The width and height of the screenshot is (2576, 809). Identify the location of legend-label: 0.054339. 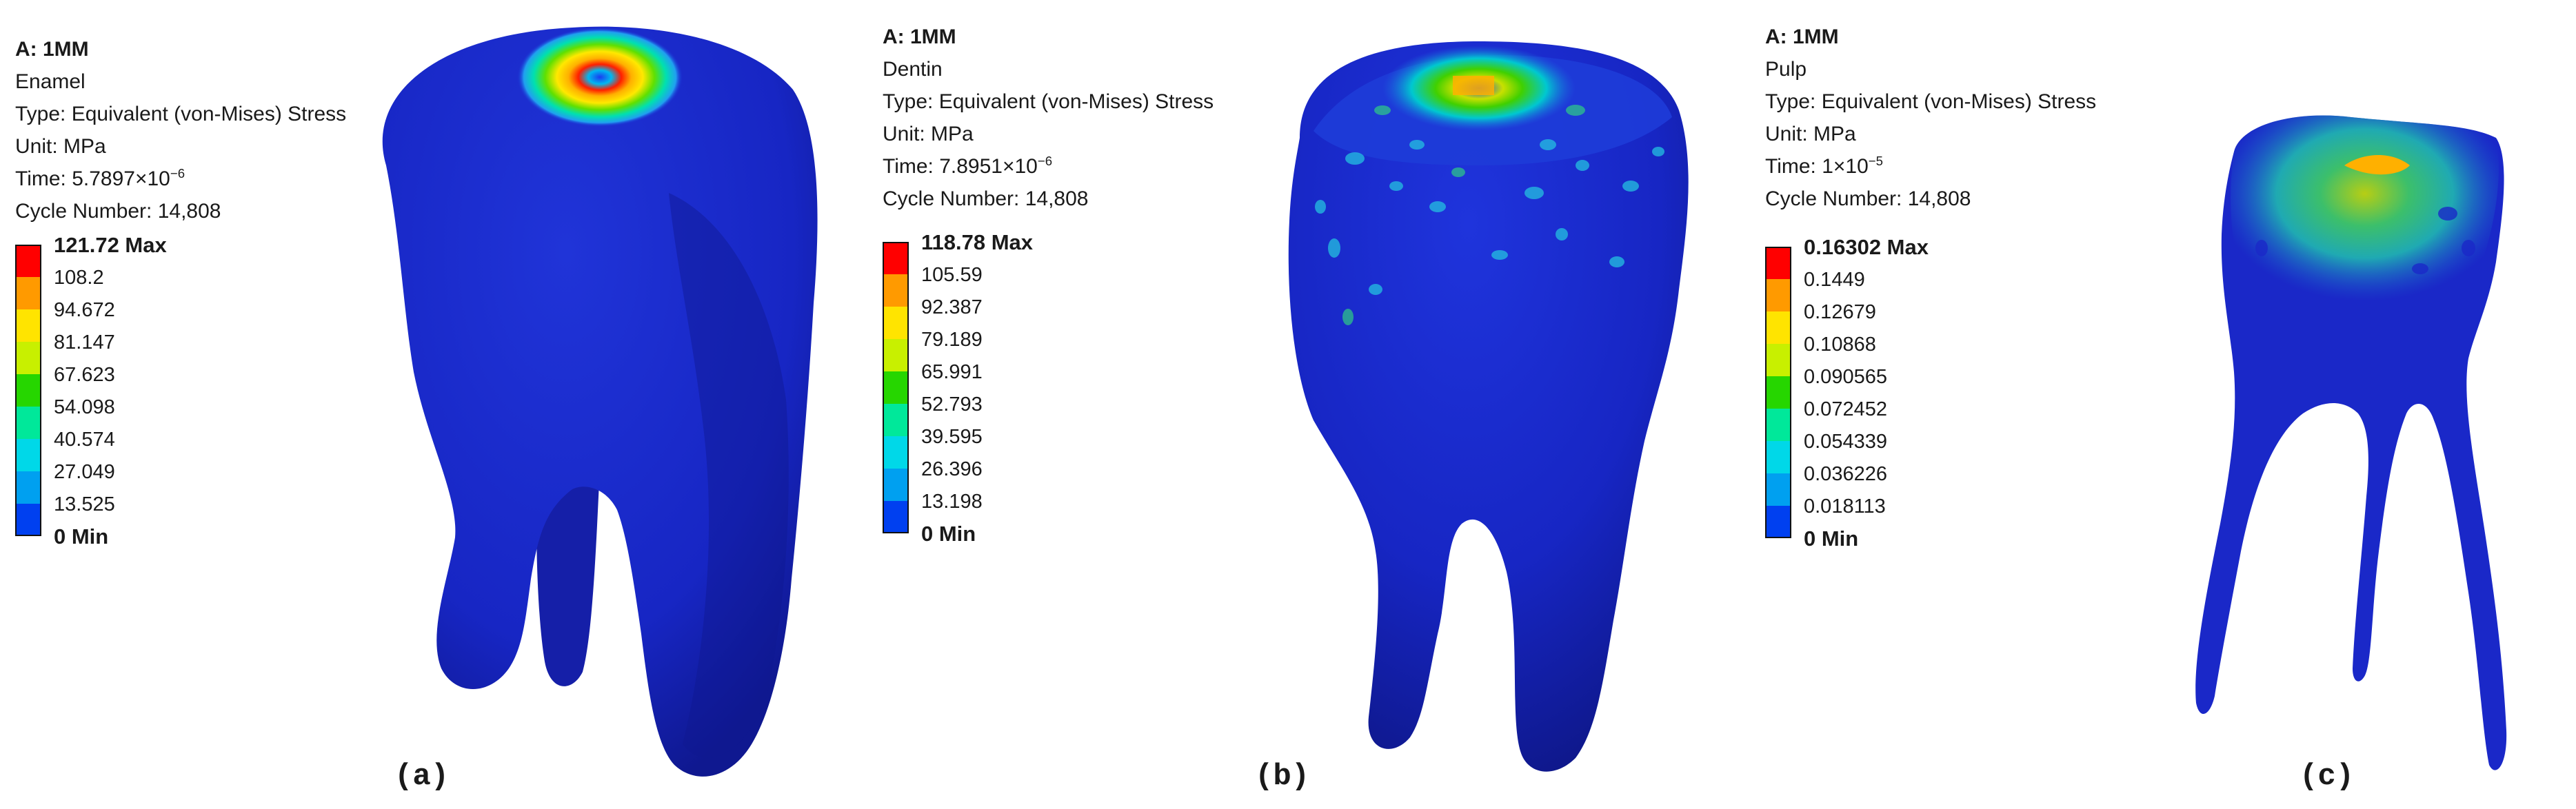
(1845, 442).